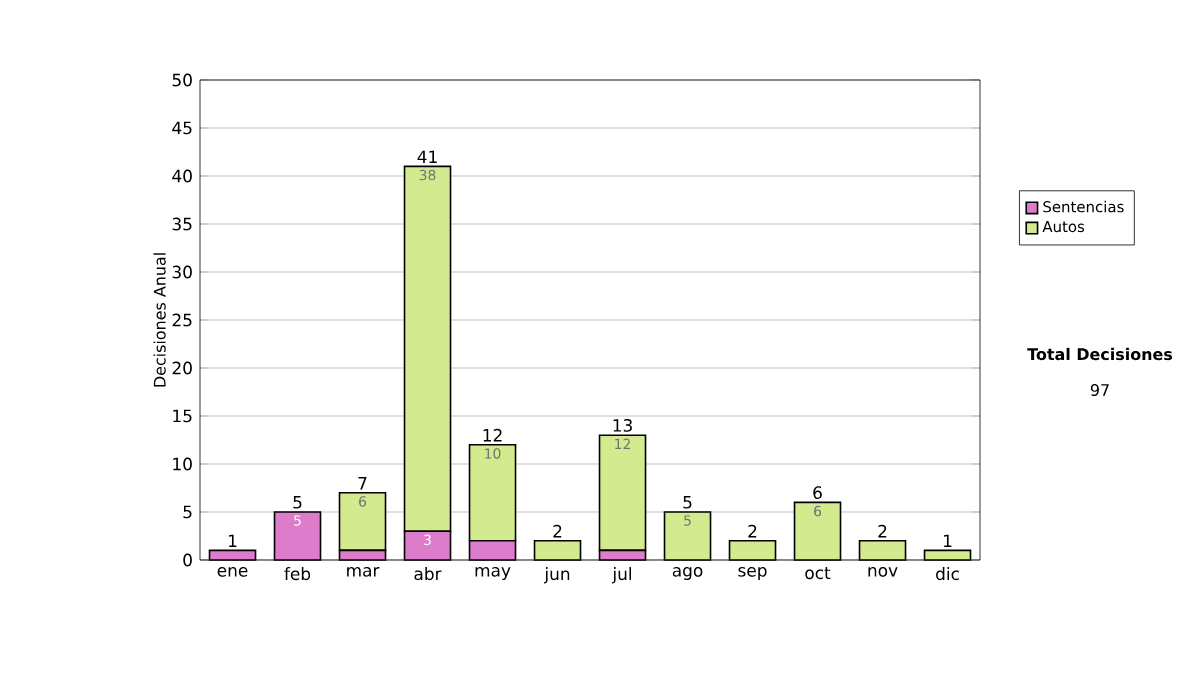 The image size is (1200, 680). Describe the element at coordinates (182, 464) in the screenshot. I see `y-tick-label: 10` at that location.